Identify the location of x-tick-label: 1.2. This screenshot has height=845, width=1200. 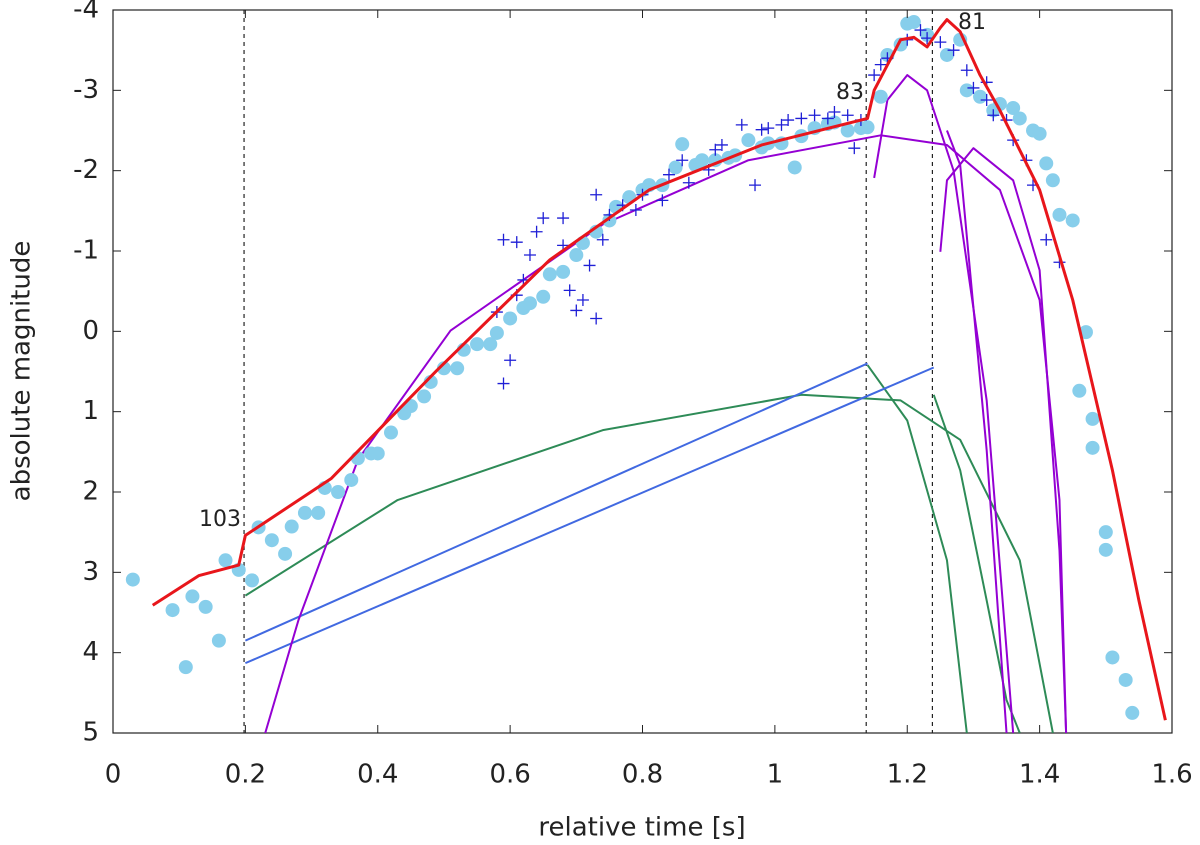
(907, 775).